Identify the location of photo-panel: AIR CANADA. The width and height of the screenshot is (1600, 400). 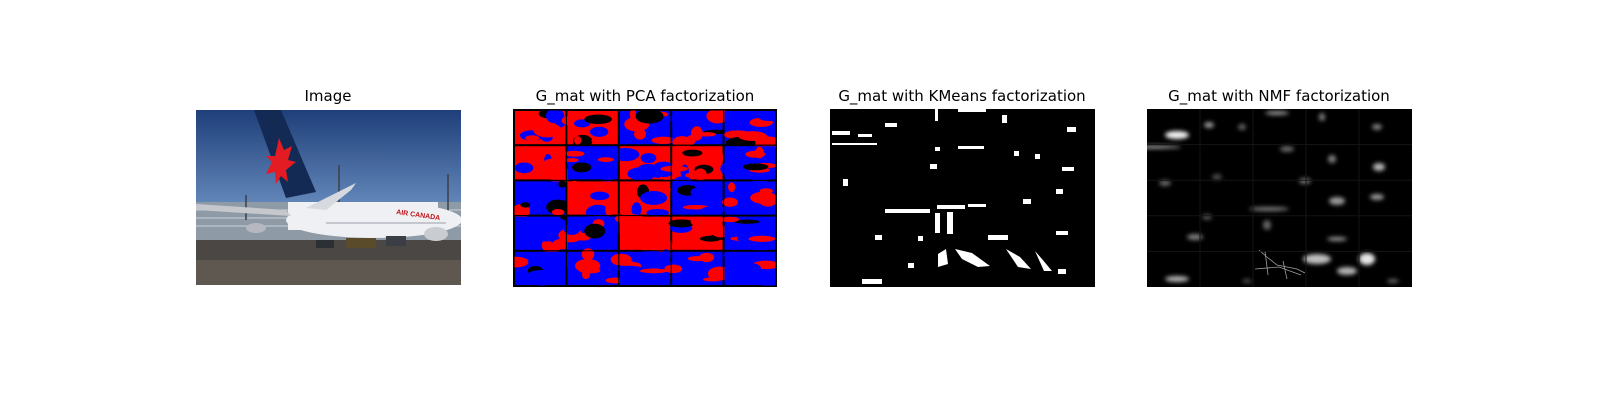
(328, 197).